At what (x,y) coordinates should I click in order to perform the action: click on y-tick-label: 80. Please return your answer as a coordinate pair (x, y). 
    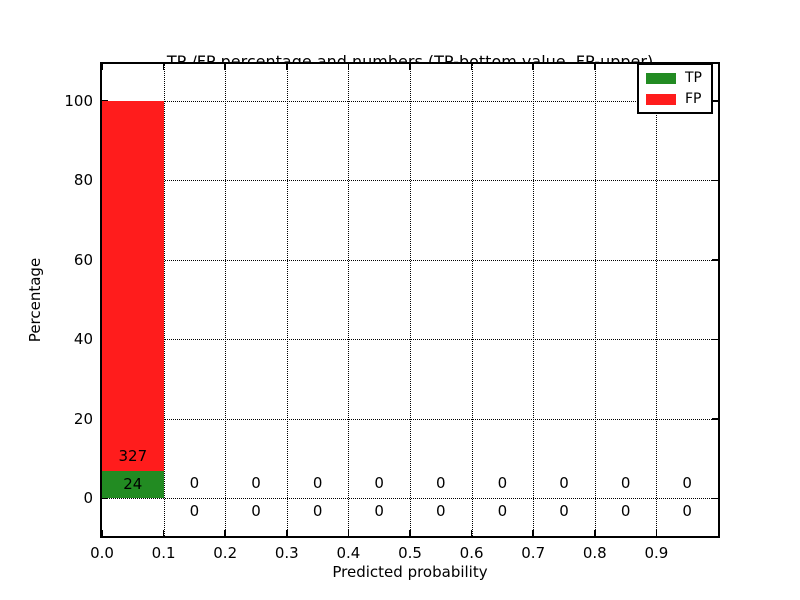
    Looking at the image, I should click on (83, 180).